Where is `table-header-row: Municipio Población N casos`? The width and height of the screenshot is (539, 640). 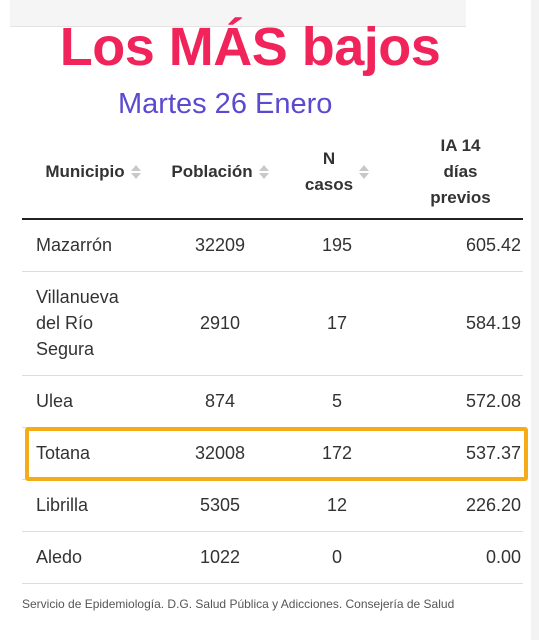 table-header-row: Municipio Población N casos is located at coordinates (272, 173).